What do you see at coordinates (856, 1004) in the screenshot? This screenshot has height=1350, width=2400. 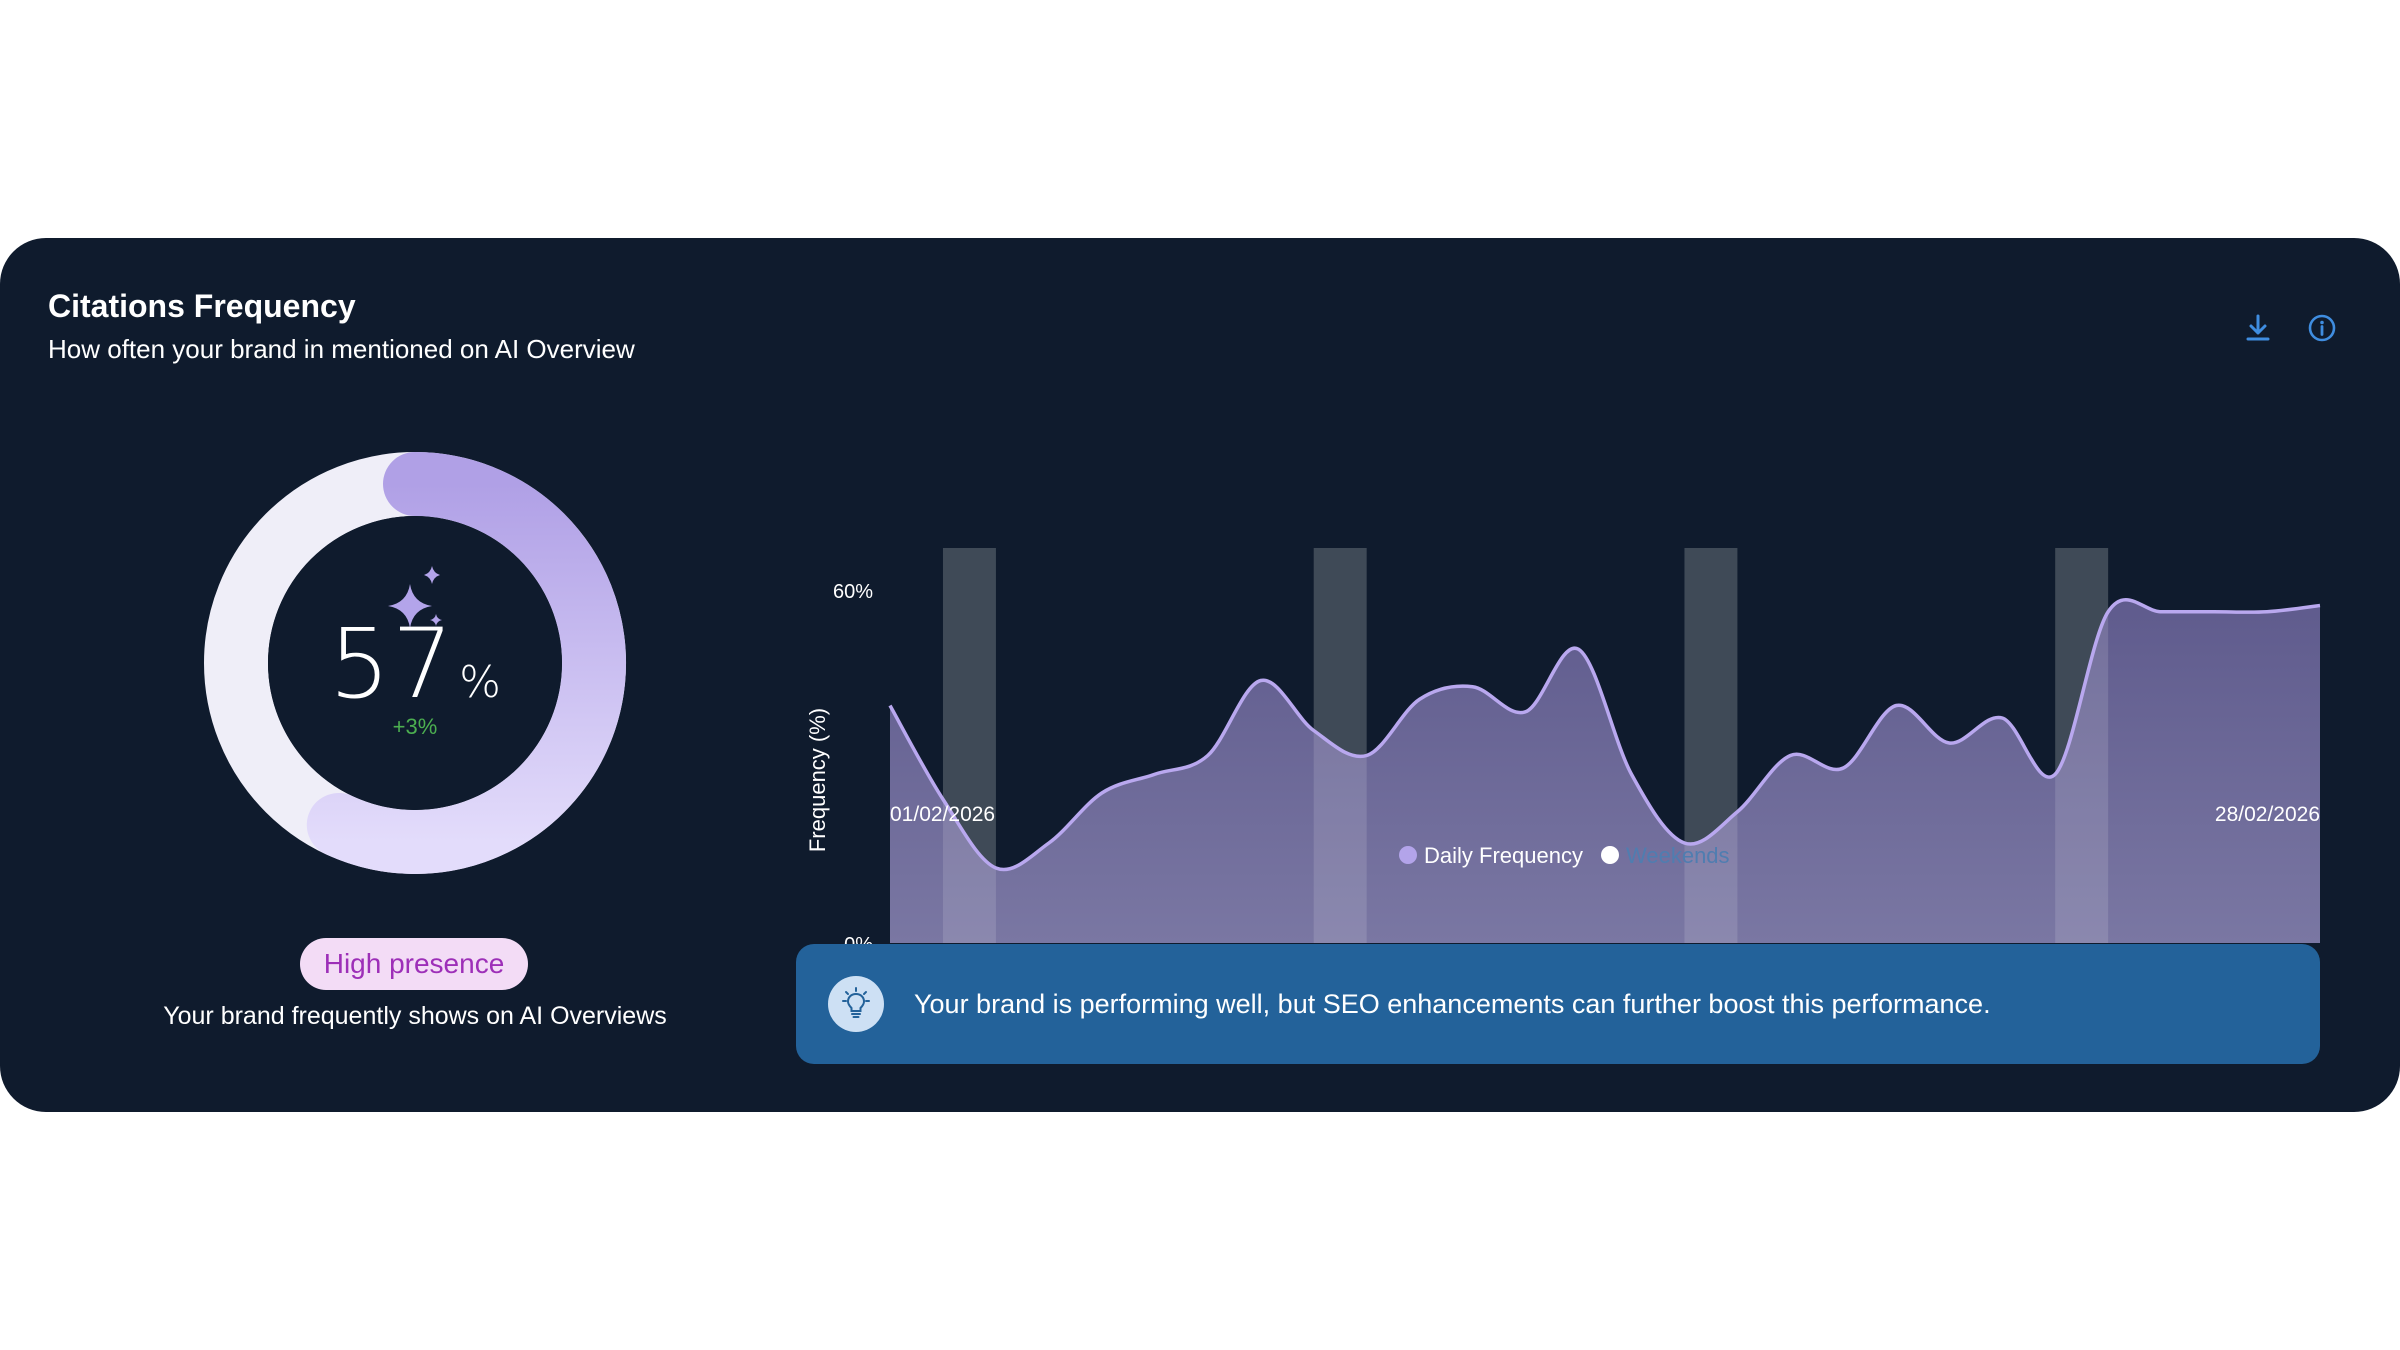 I see `lightbulb-icon` at bounding box center [856, 1004].